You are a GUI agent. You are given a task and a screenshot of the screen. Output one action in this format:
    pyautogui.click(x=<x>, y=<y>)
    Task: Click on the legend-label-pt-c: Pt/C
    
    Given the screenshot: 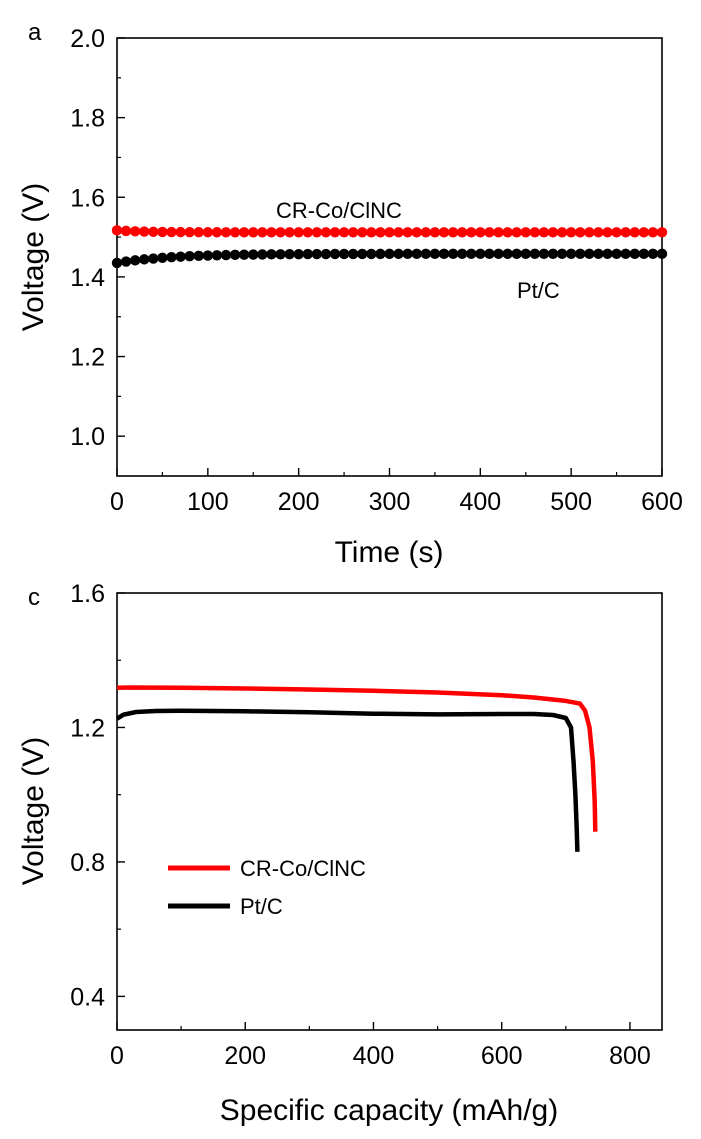 What is the action you would take?
    pyautogui.click(x=261, y=906)
    